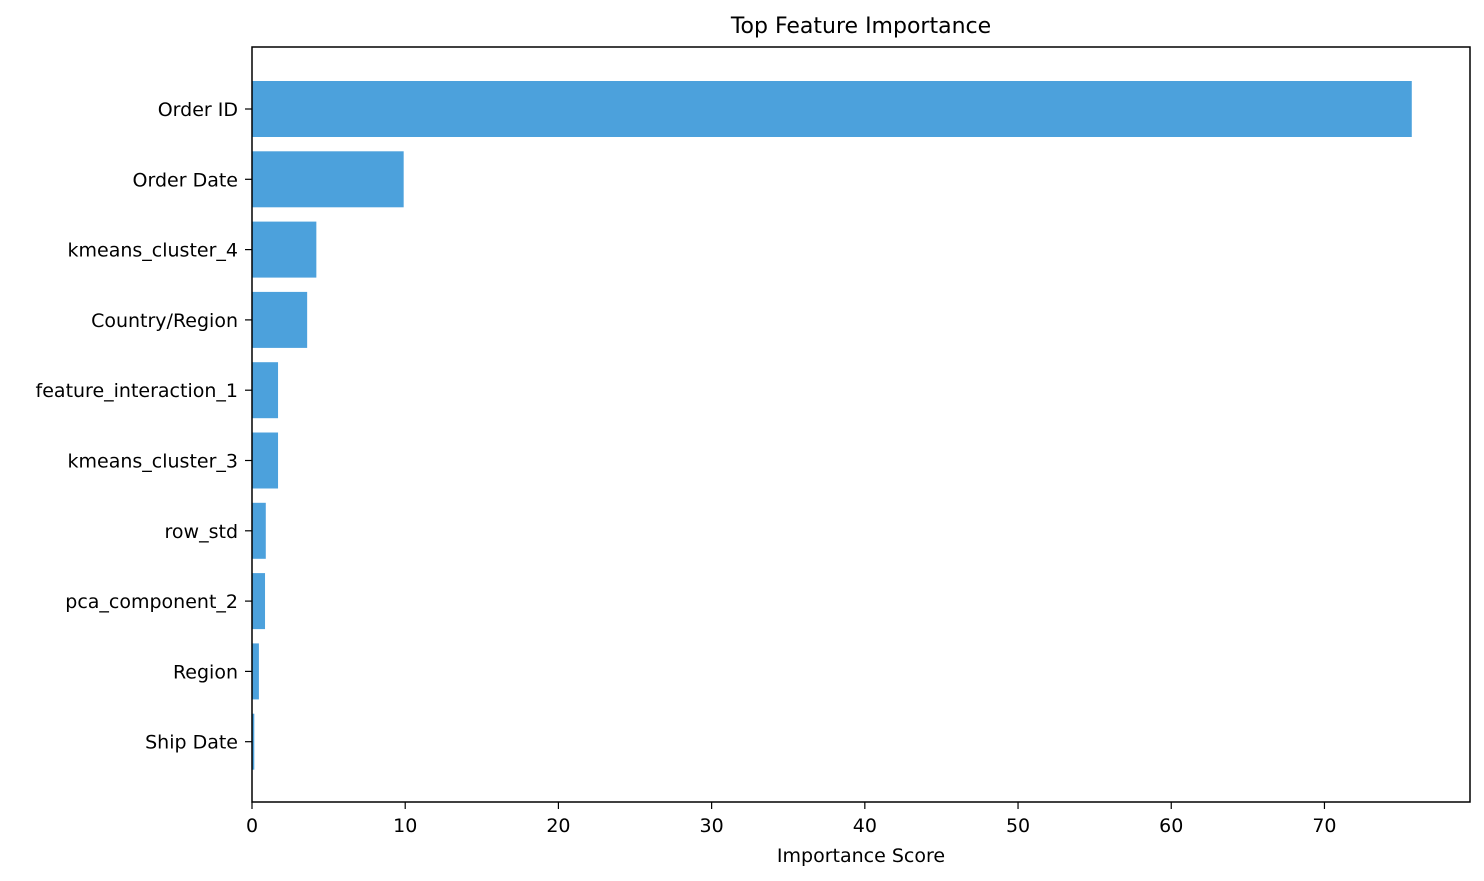 The height and width of the screenshot is (881, 1484). I want to click on x-tick-label-60: 60, so click(1171, 826).